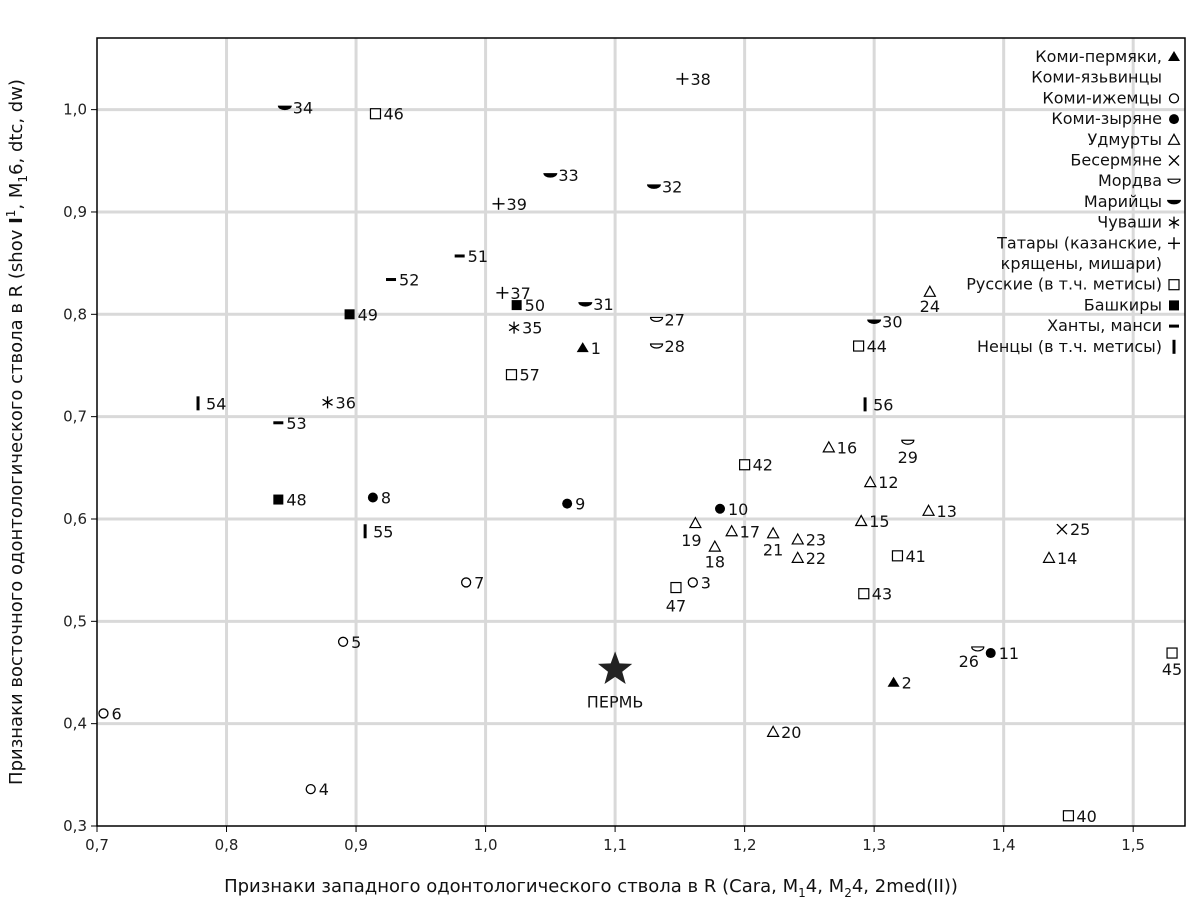  What do you see at coordinates (296, 500) in the screenshot?
I see `point-label: 48` at bounding box center [296, 500].